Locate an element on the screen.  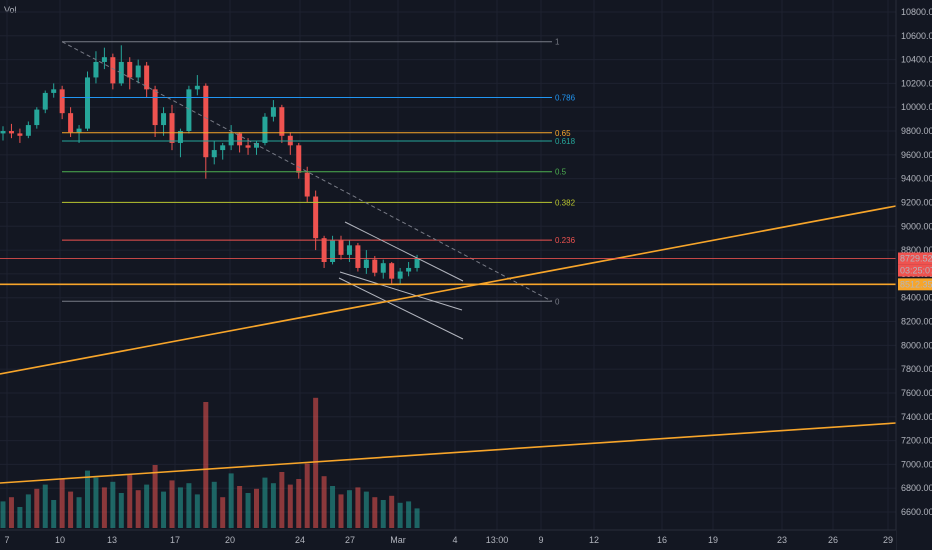
channel-middle-line is located at coordinates (401, 291).